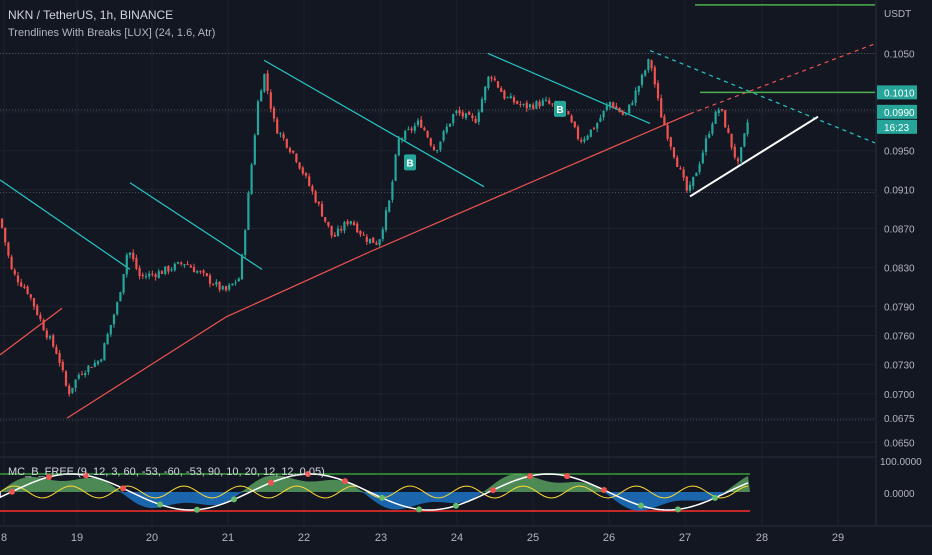 The width and height of the screenshot is (932, 555). I want to click on resistance-trendline, so click(196, 226).